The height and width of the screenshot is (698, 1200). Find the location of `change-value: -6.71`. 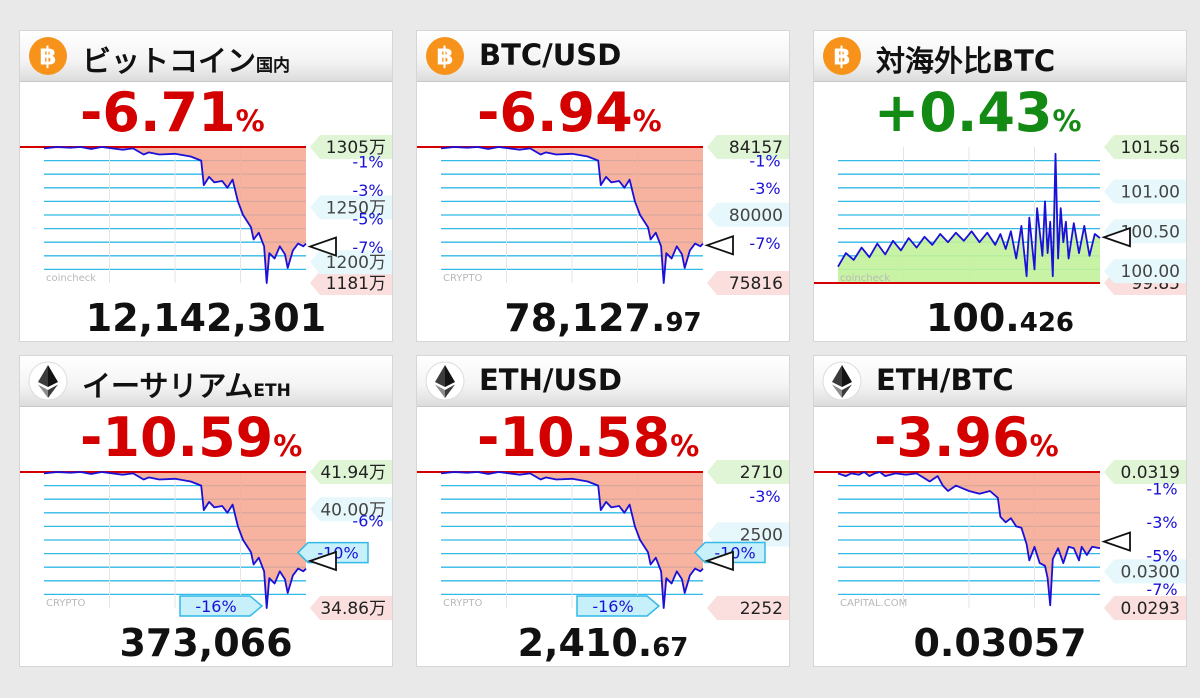

change-value: -6.71 is located at coordinates (158, 112).